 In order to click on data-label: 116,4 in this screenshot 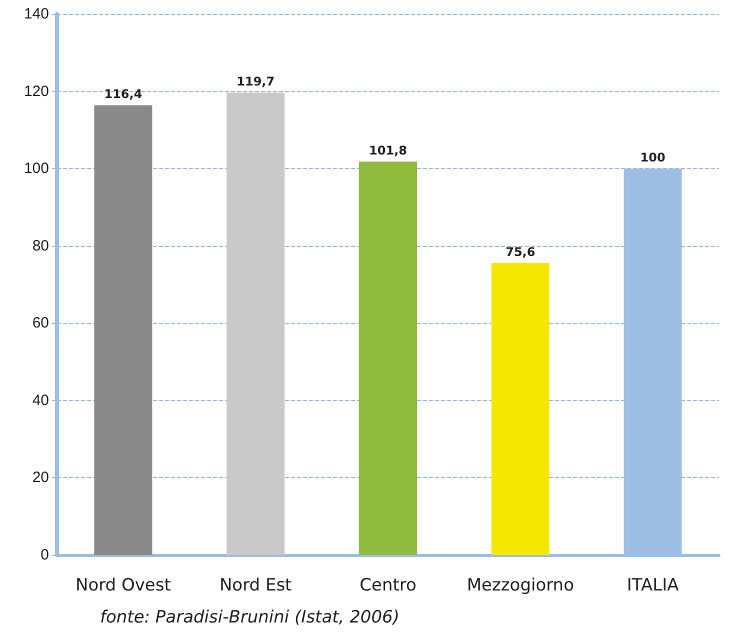, I will do `click(123, 94)`.